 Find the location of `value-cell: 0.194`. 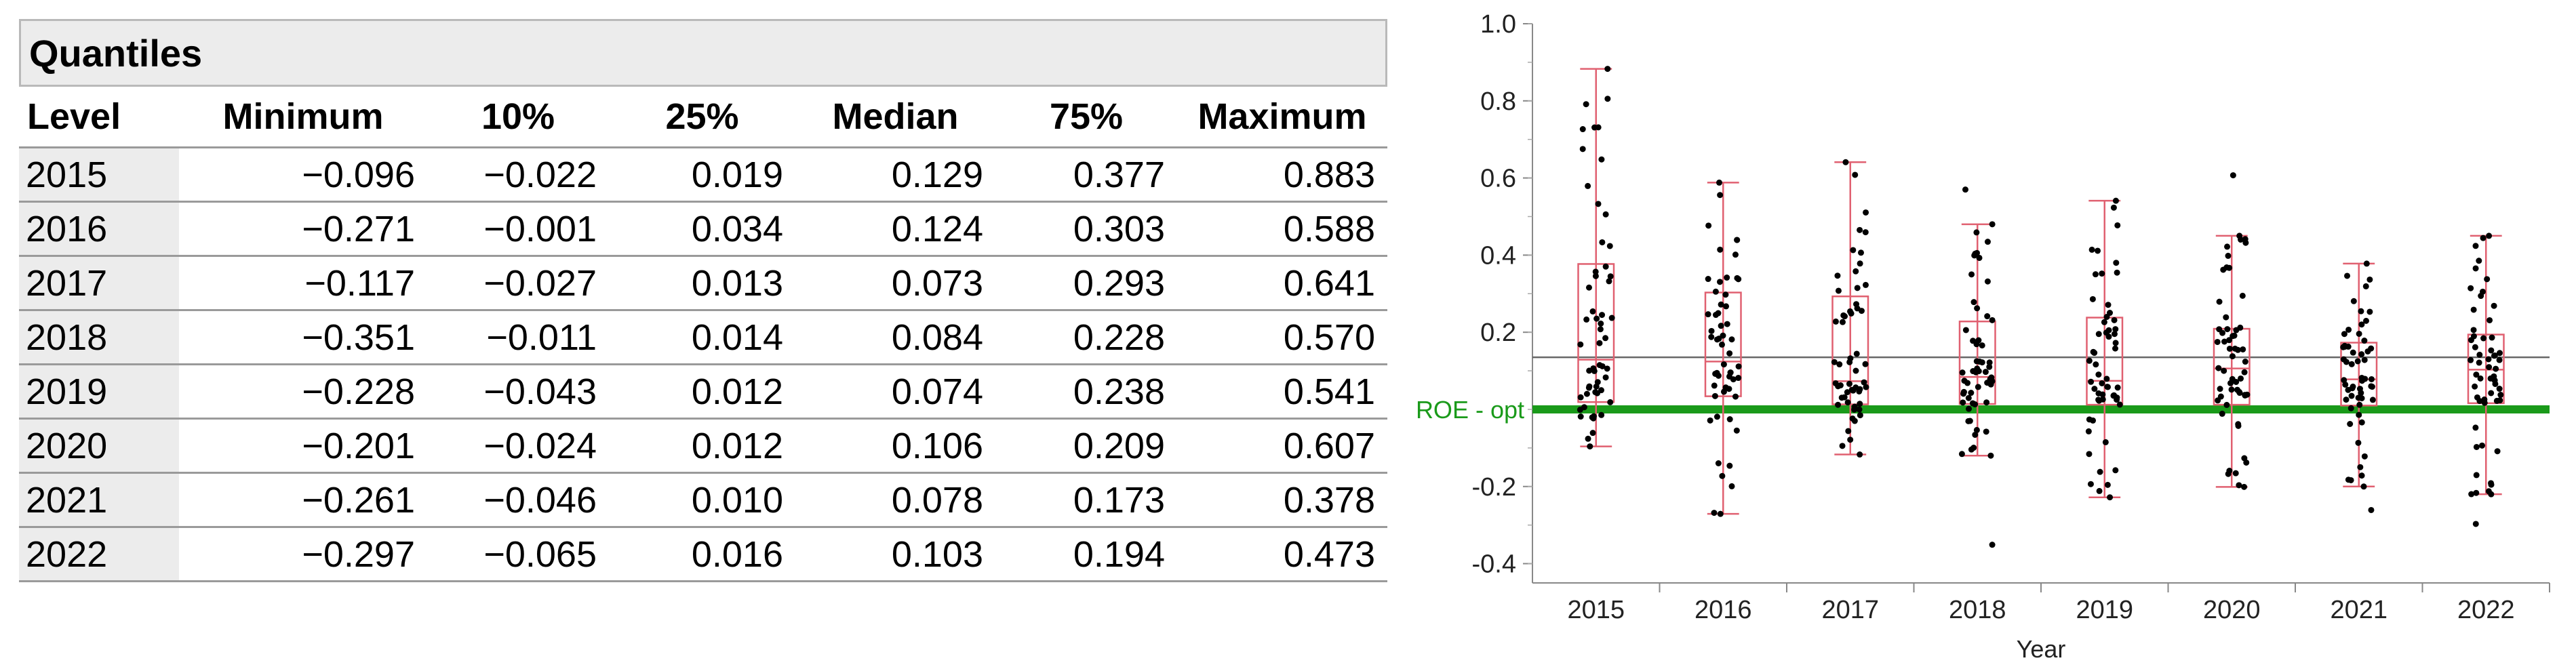

value-cell: 0.194 is located at coordinates (1086, 554).